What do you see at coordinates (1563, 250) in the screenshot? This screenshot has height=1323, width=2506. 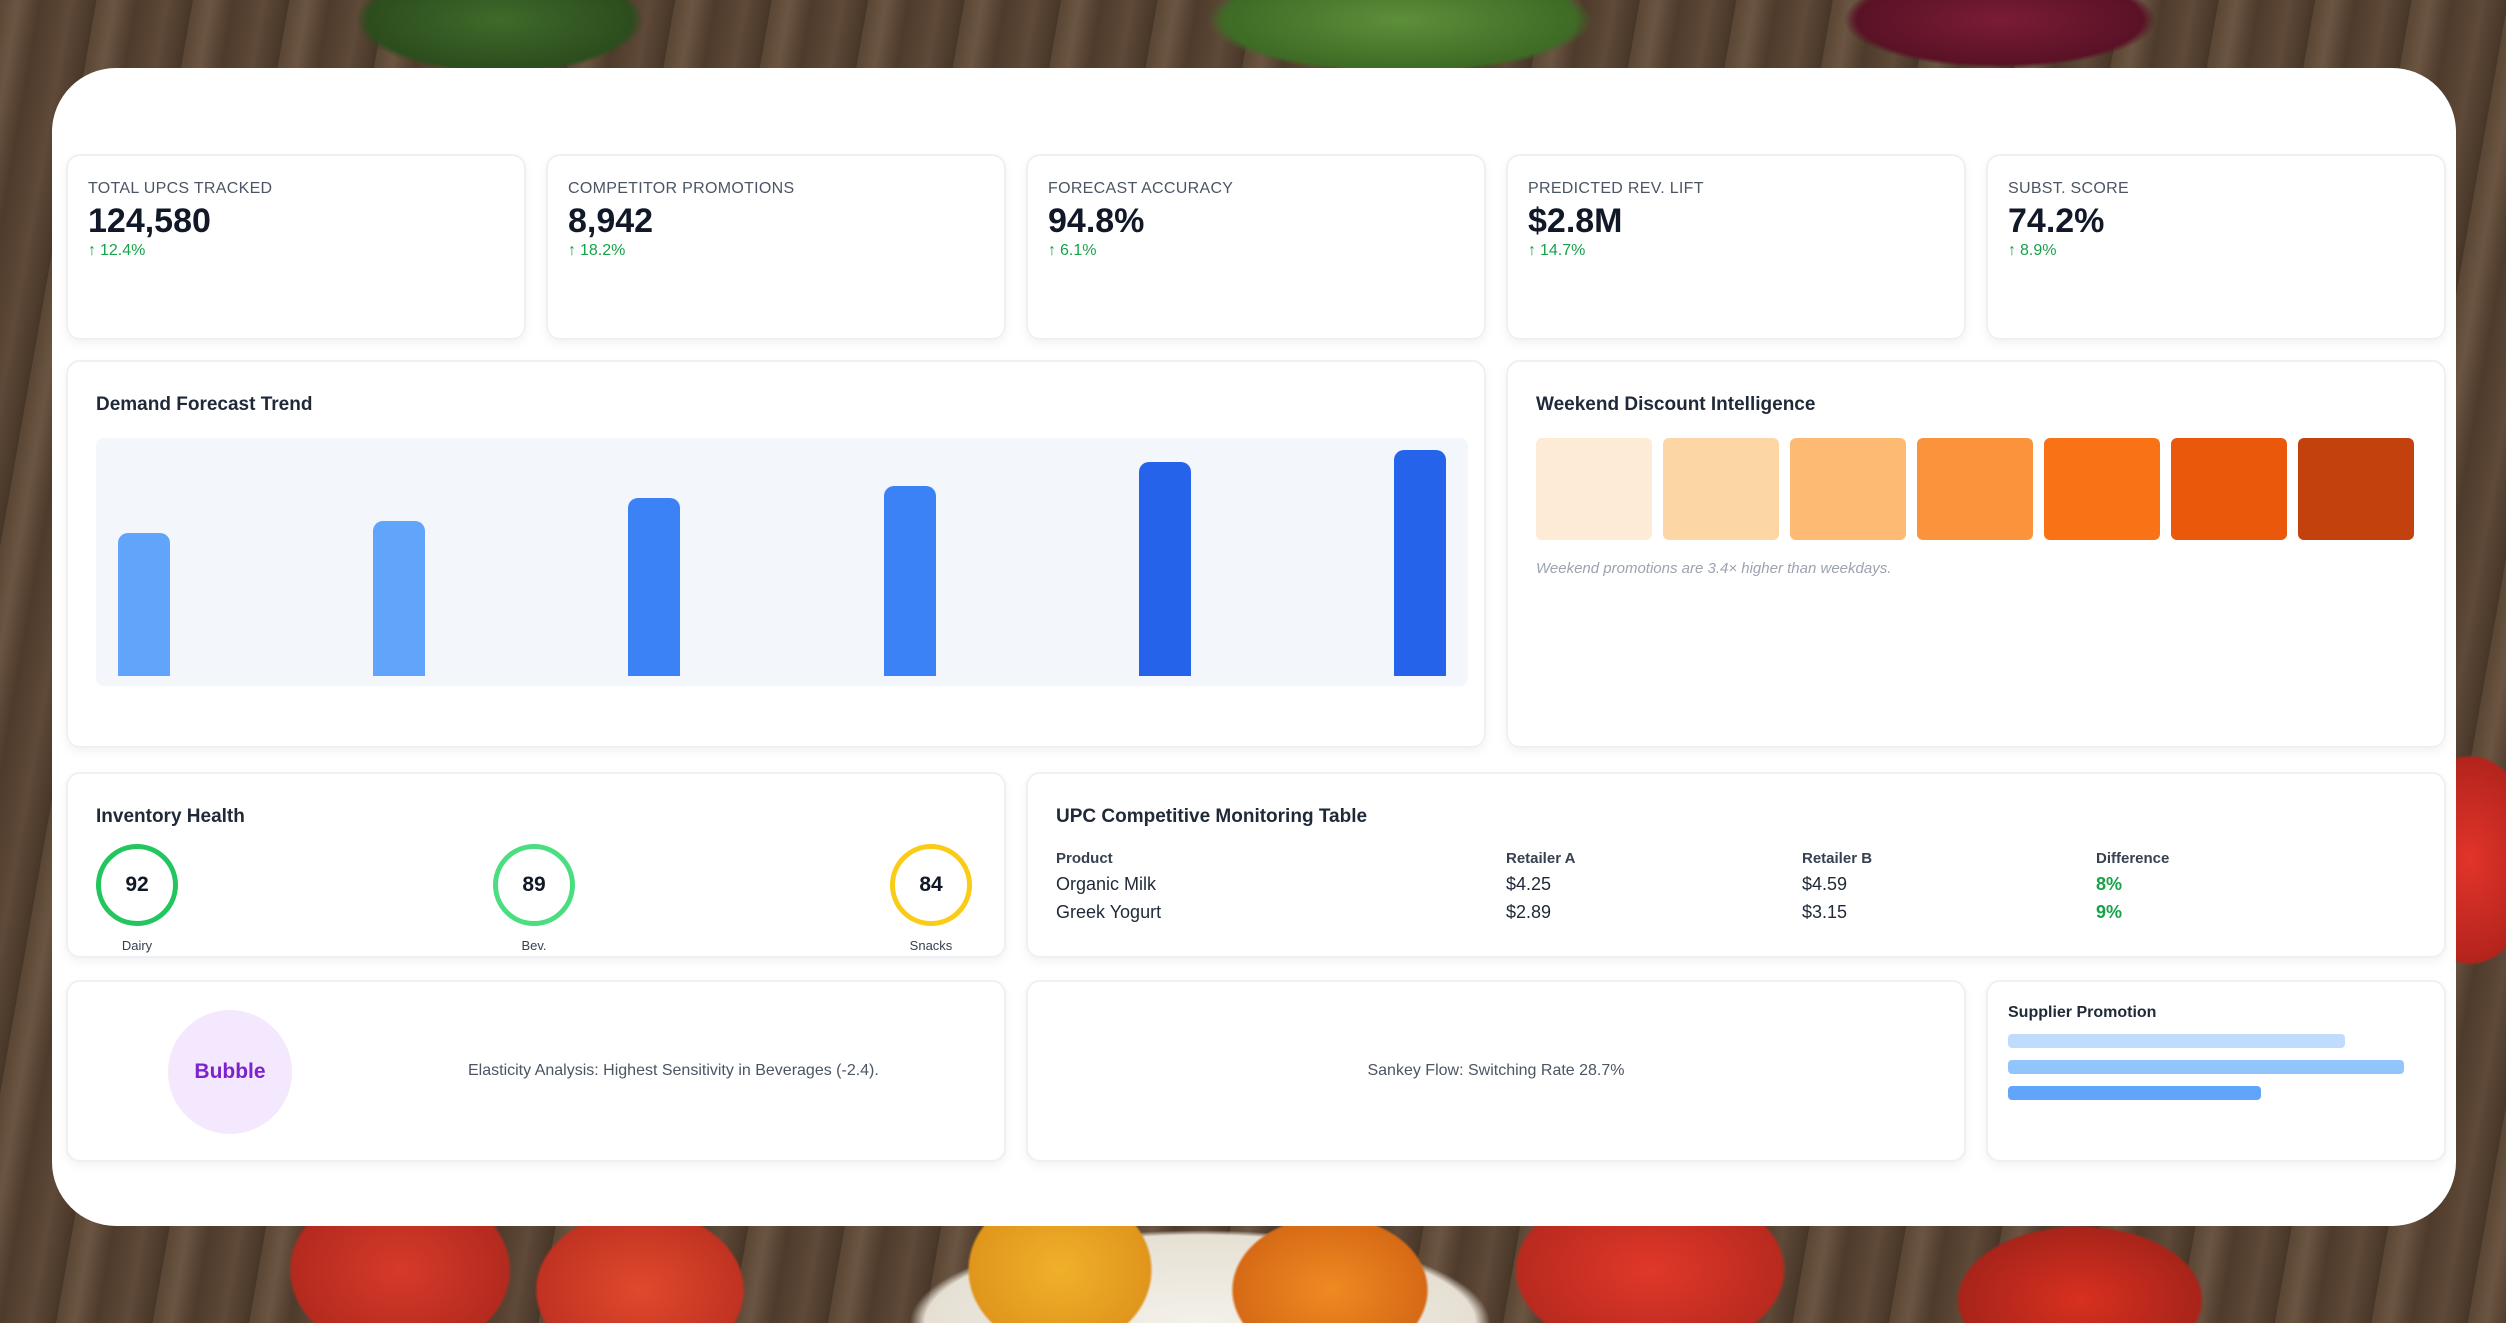 I see `kpi-delta-value: 14.7%` at bounding box center [1563, 250].